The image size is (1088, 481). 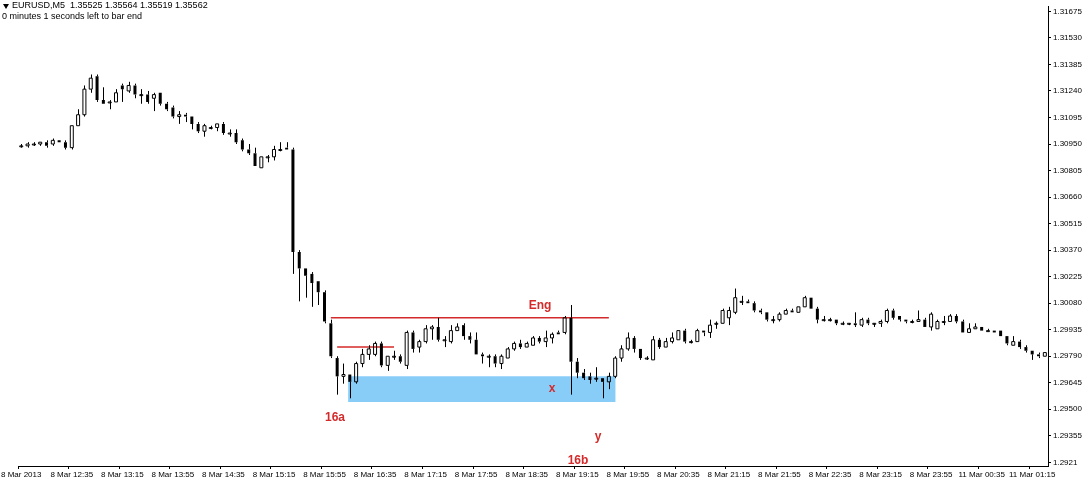 I want to click on x-tick-label: 8 Mar 20:35, so click(x=679, y=474).